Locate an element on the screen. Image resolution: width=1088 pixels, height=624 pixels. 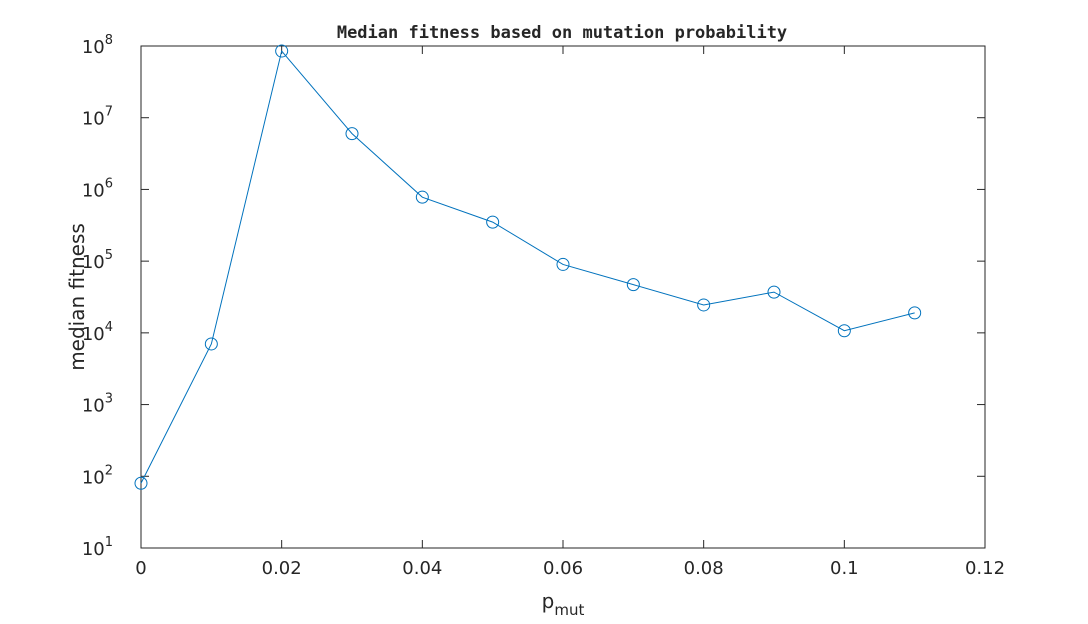
y-tick-label: 10⁵ is located at coordinates (97, 260).